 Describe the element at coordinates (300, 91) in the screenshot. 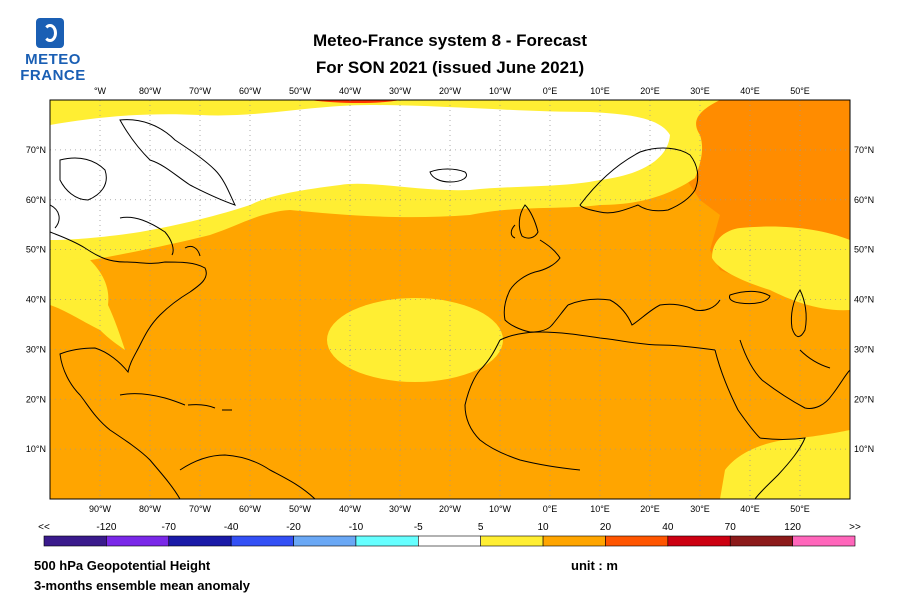

I see `top-longitude-label: 50°W` at that location.